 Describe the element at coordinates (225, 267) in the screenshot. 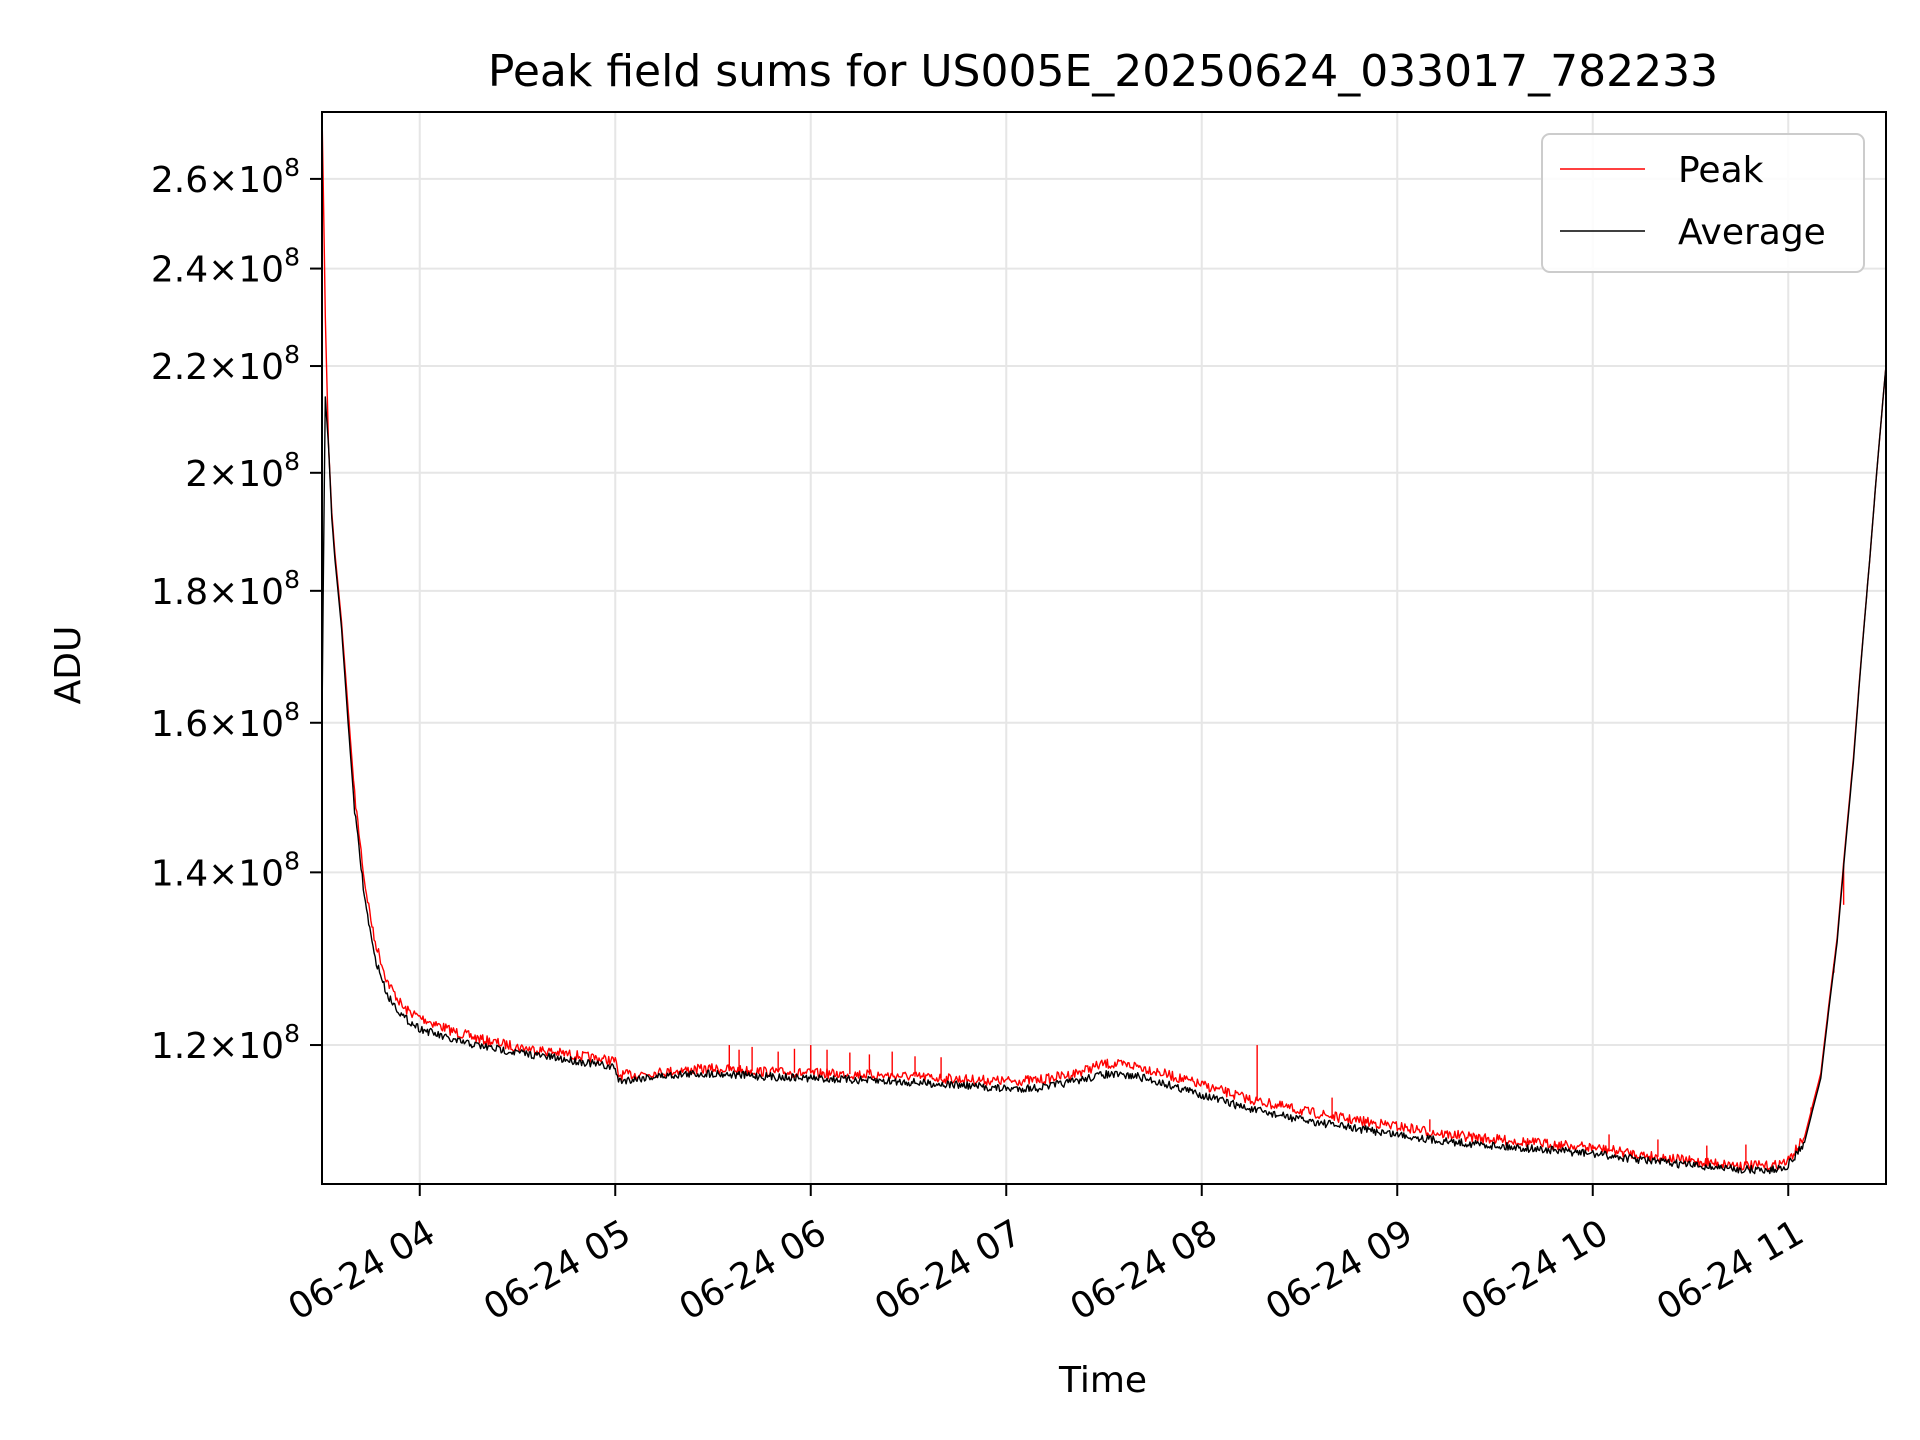

I see `y-tick-label: 2.4×108` at that location.